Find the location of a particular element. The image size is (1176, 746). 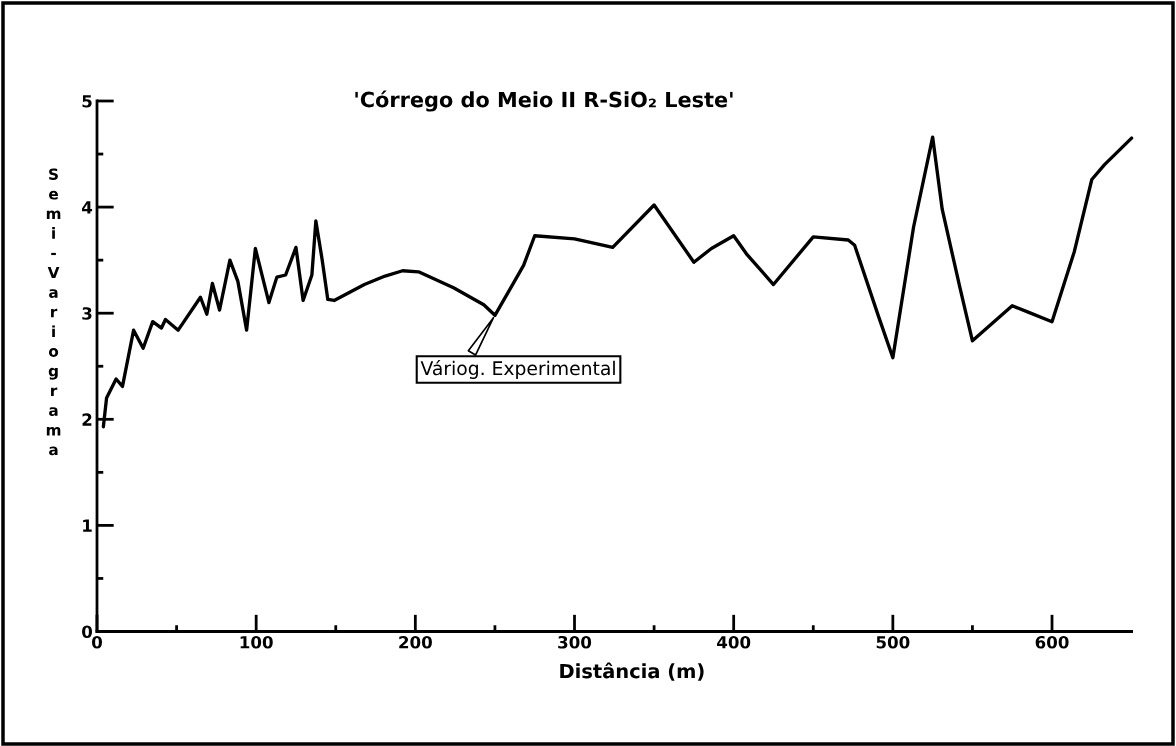

x-tick-label: 0 is located at coordinates (97, 642).